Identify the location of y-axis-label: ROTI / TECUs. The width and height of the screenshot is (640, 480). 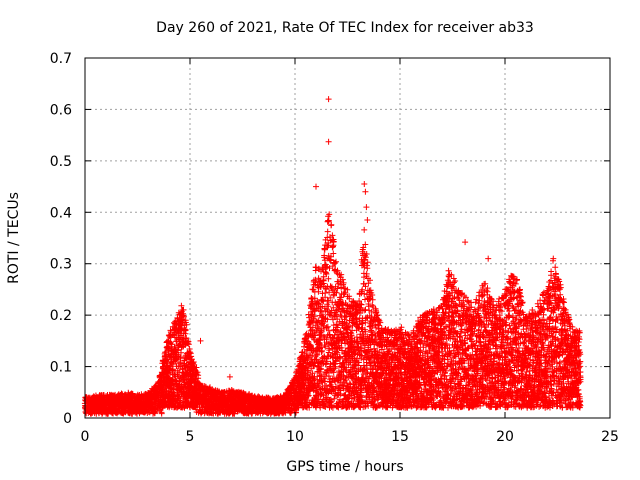
(14, 238).